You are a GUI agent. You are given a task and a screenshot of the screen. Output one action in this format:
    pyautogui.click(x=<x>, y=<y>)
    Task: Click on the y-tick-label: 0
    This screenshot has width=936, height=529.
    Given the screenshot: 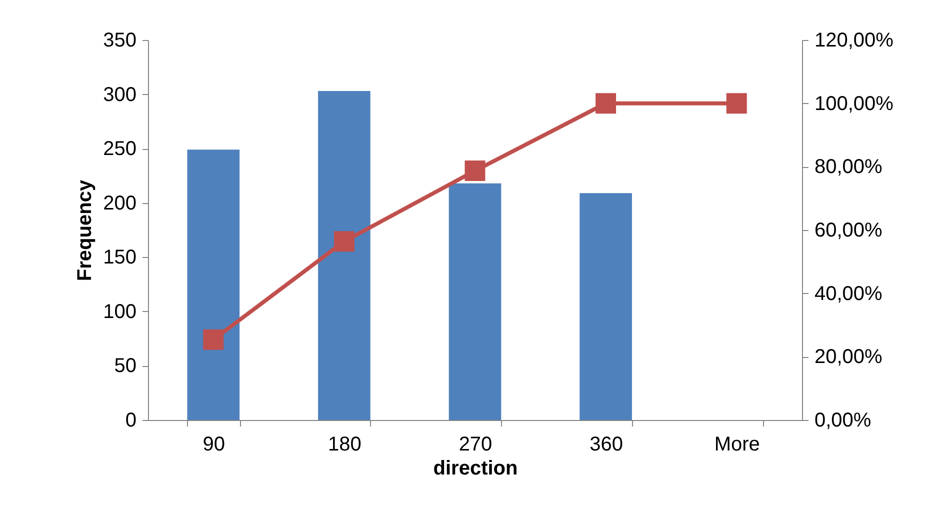 What is the action you would take?
    pyautogui.click(x=130, y=421)
    